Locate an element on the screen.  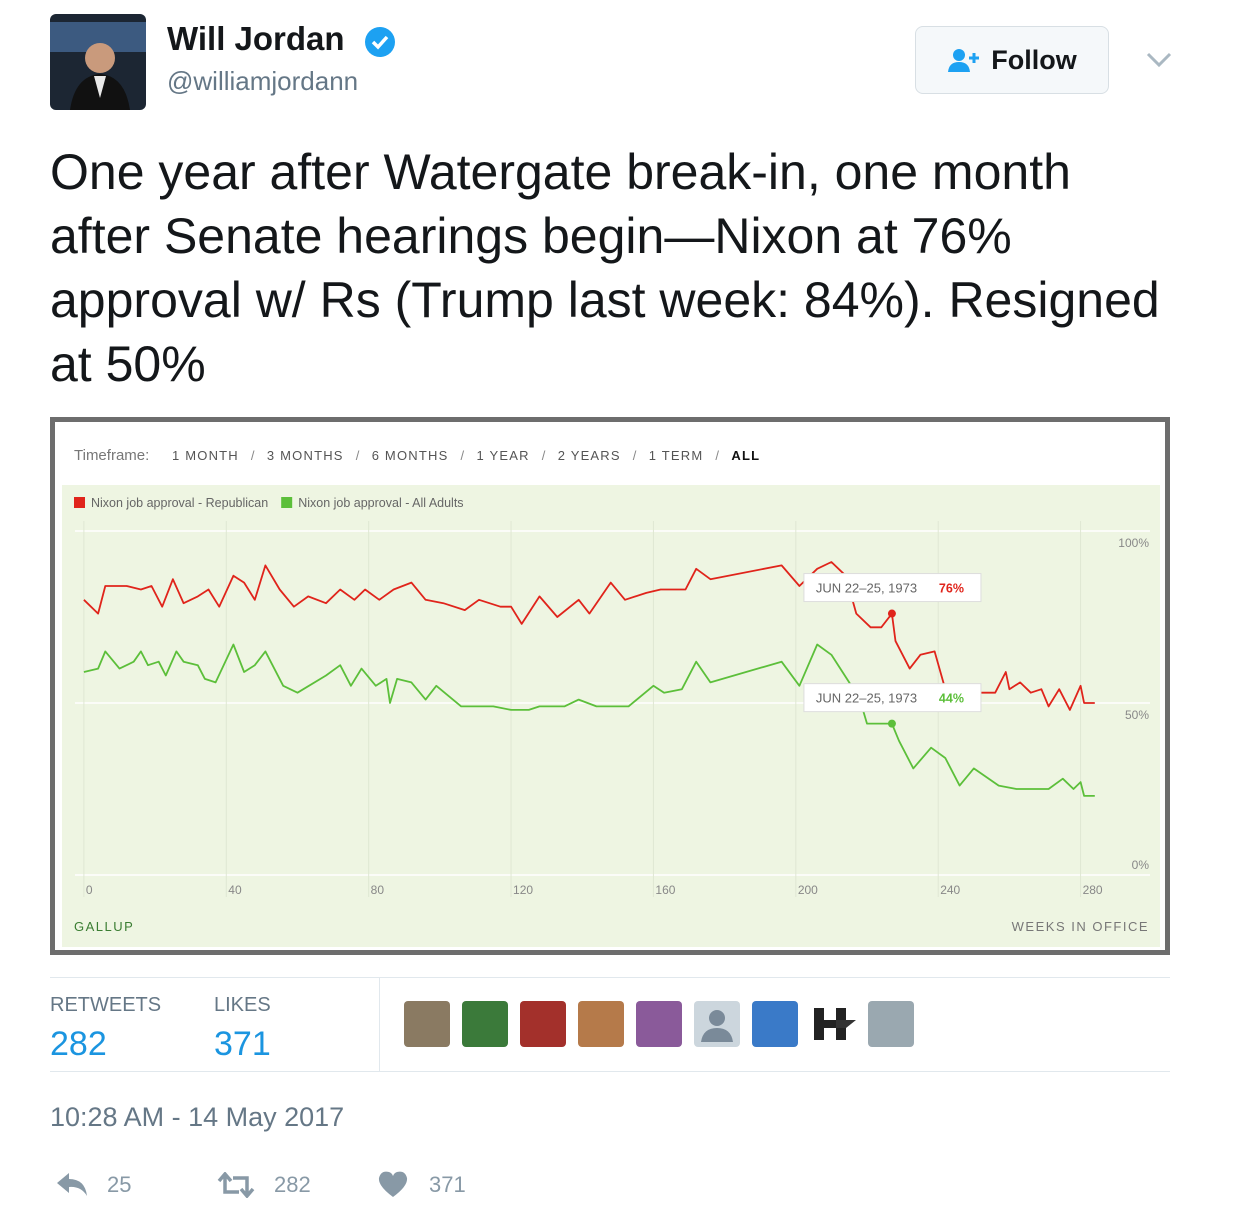
x-axis-label: WEEKS IN OFFICE is located at coordinates (1080, 926).